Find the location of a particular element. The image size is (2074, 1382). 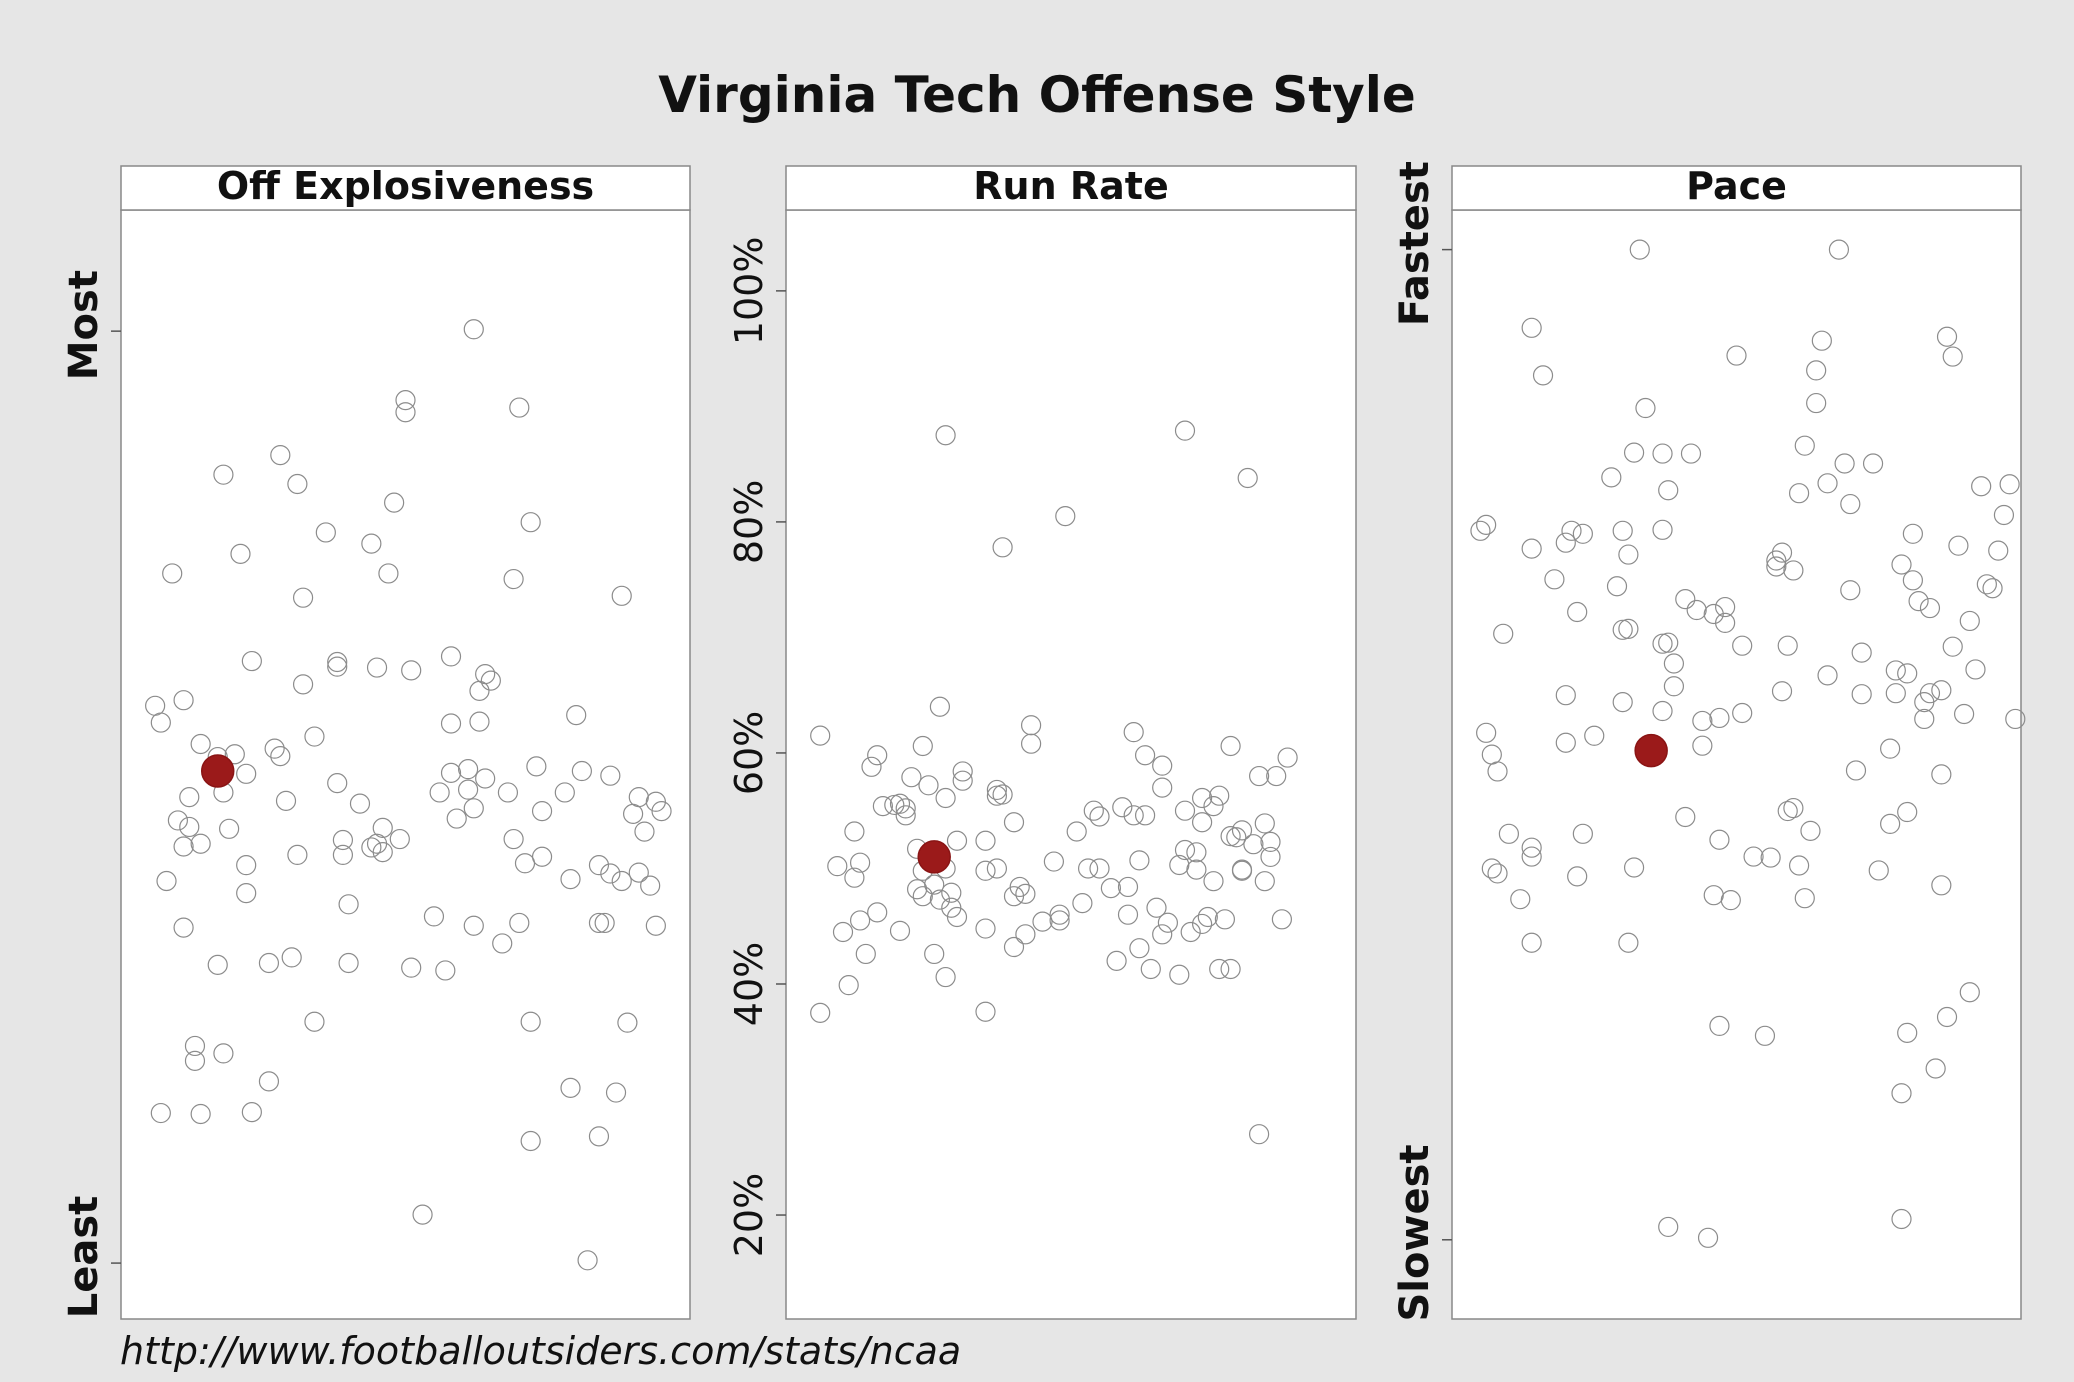

y-tick-label: Fastest is located at coordinates (1415, 243).